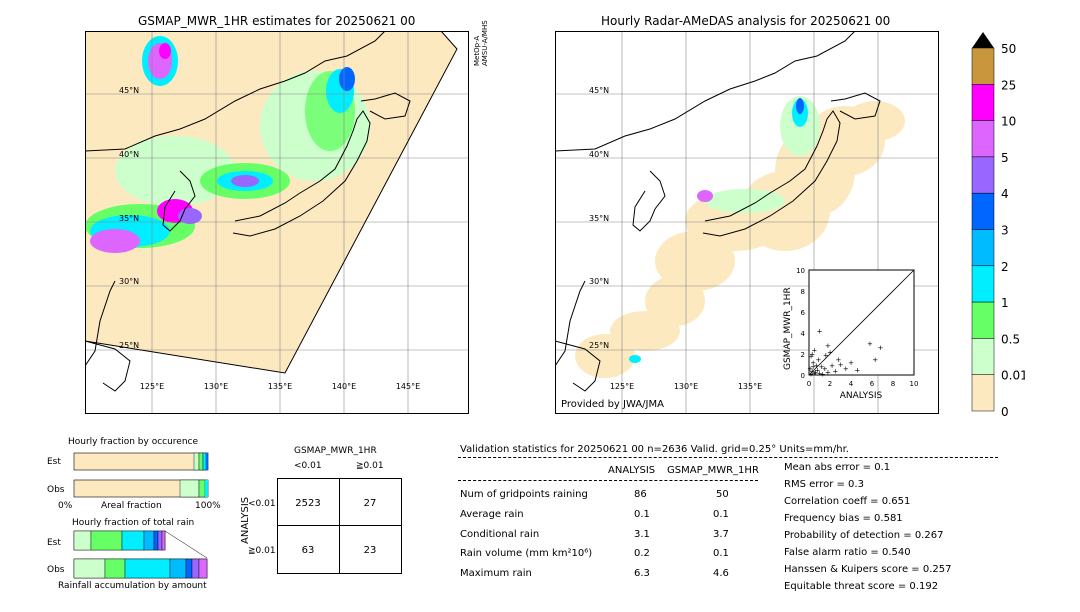 This screenshot has height=612, width=1080. I want to click on score: Equitable threat score = 0.192, so click(861, 586).